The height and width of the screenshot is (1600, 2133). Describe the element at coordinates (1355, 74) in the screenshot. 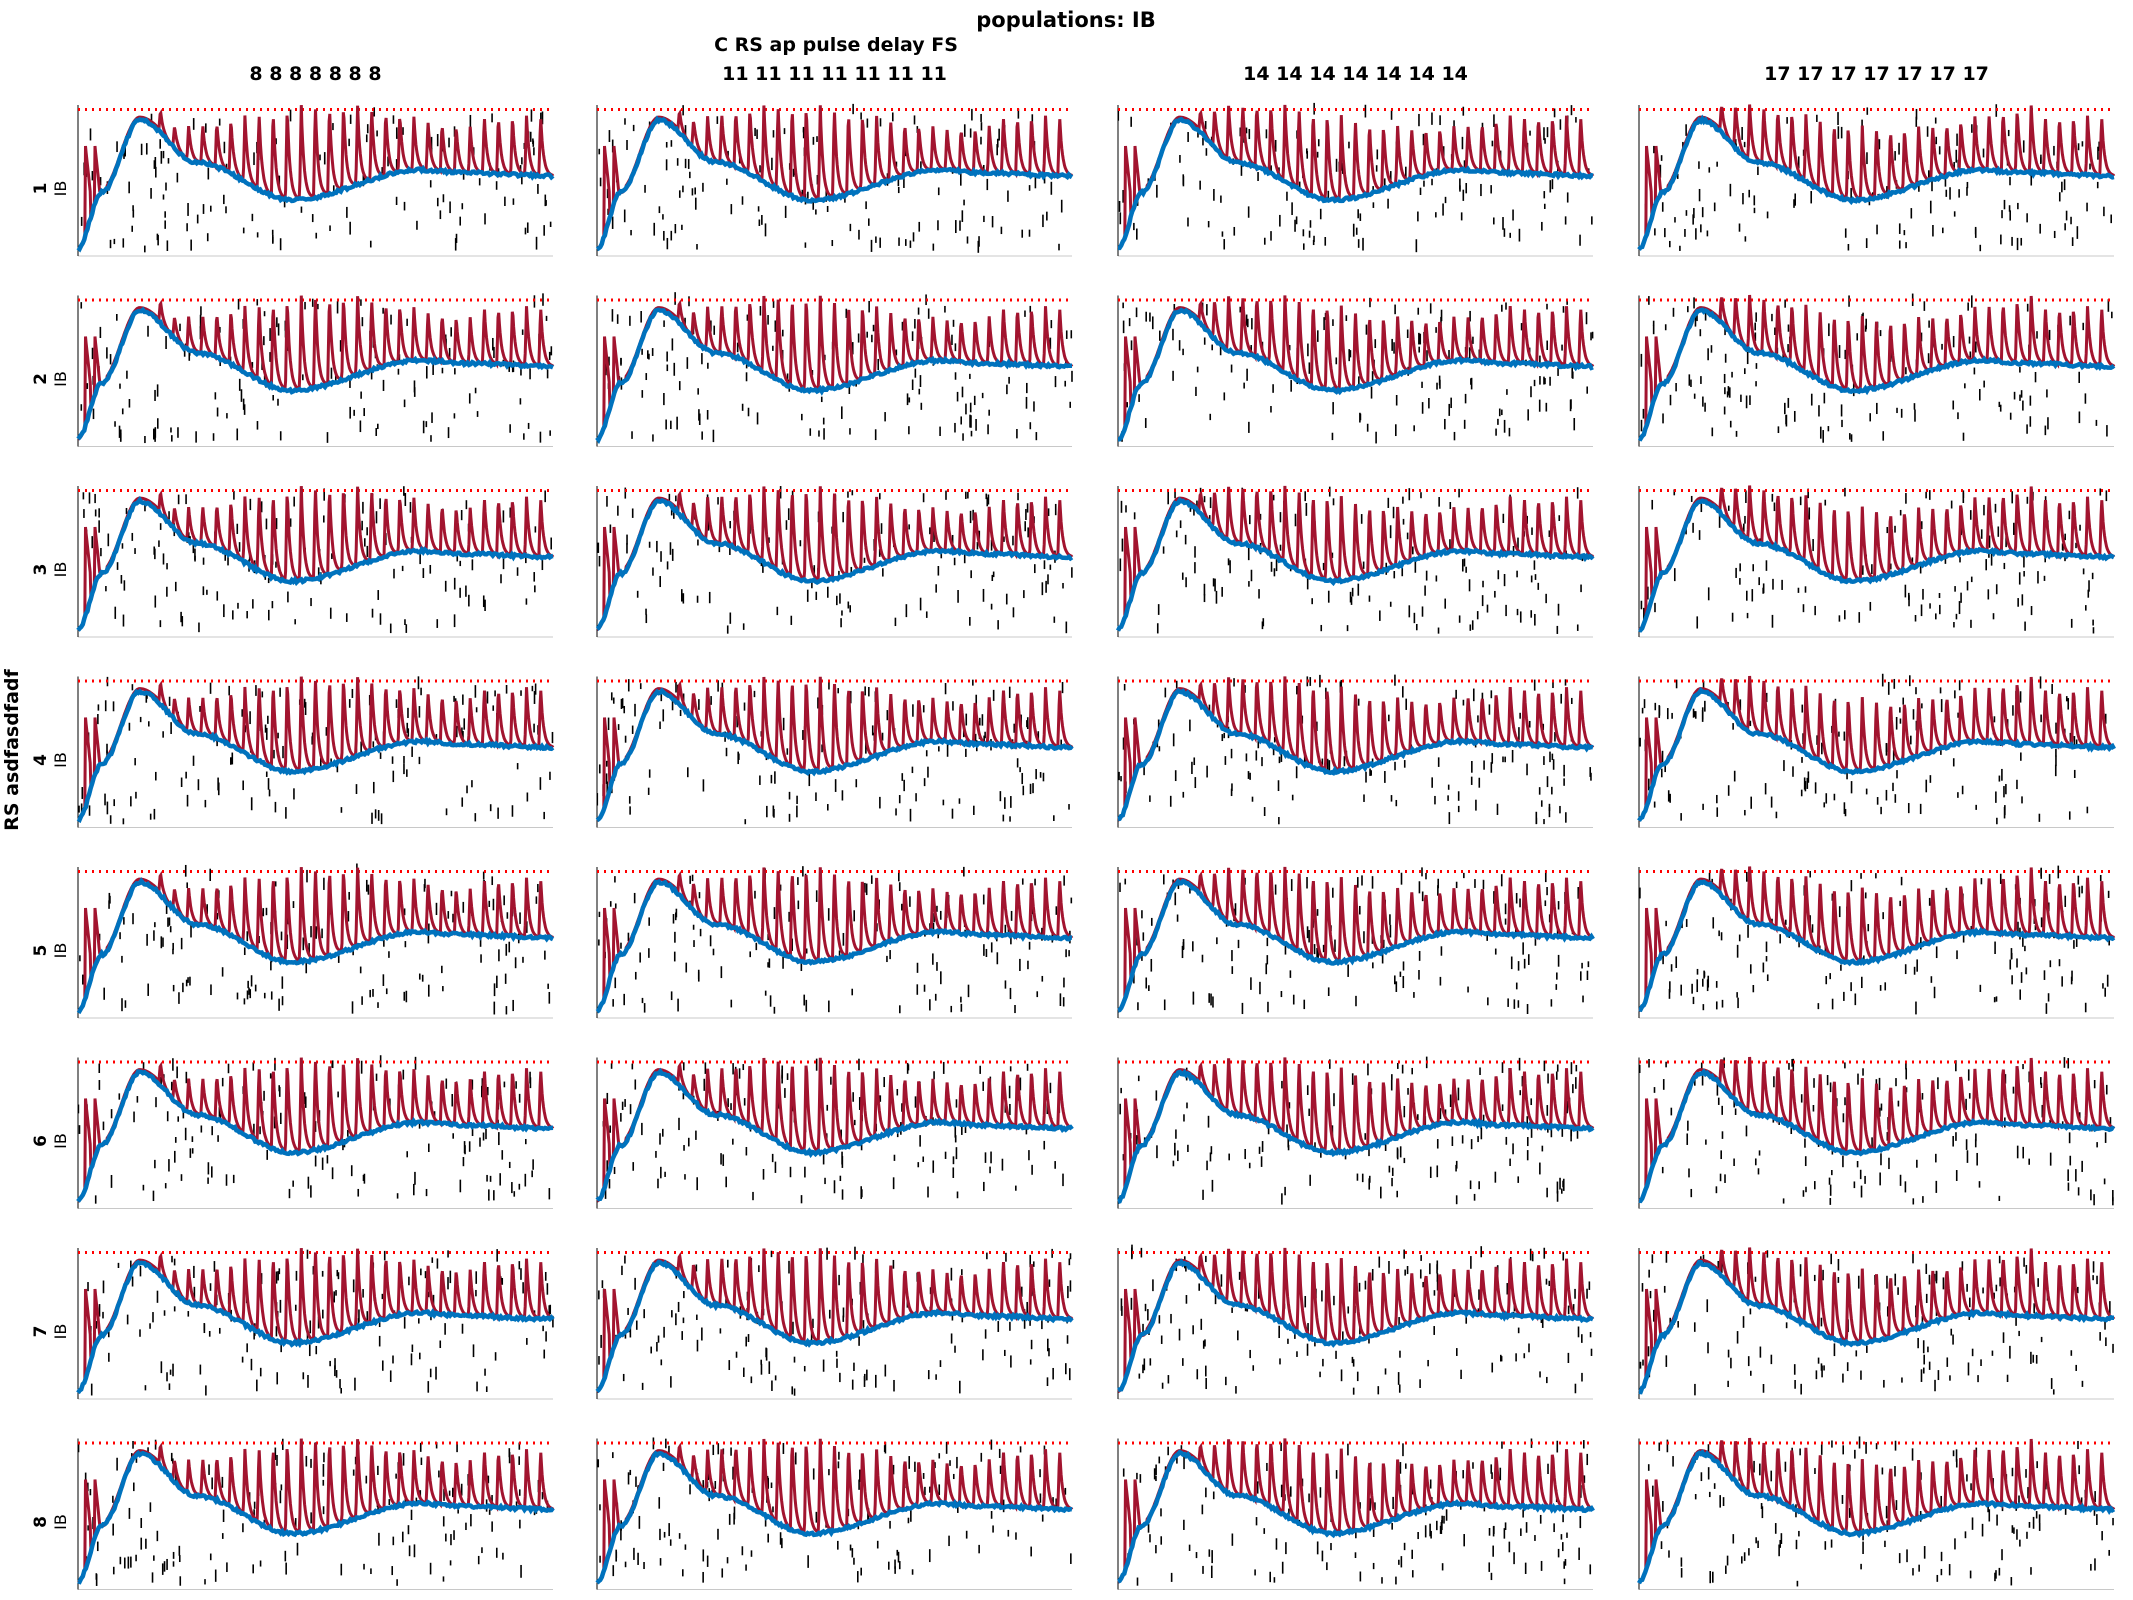

I see `column-title: 14 14 14 14 14 14 14` at that location.